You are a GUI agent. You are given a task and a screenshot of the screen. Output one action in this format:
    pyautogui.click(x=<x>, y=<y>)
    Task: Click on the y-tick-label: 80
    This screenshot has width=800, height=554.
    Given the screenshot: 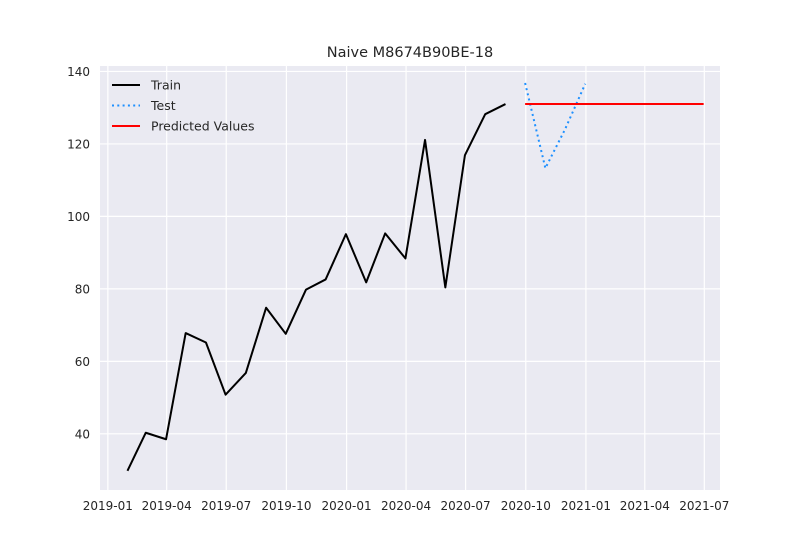 What is the action you would take?
    pyautogui.click(x=82, y=289)
    